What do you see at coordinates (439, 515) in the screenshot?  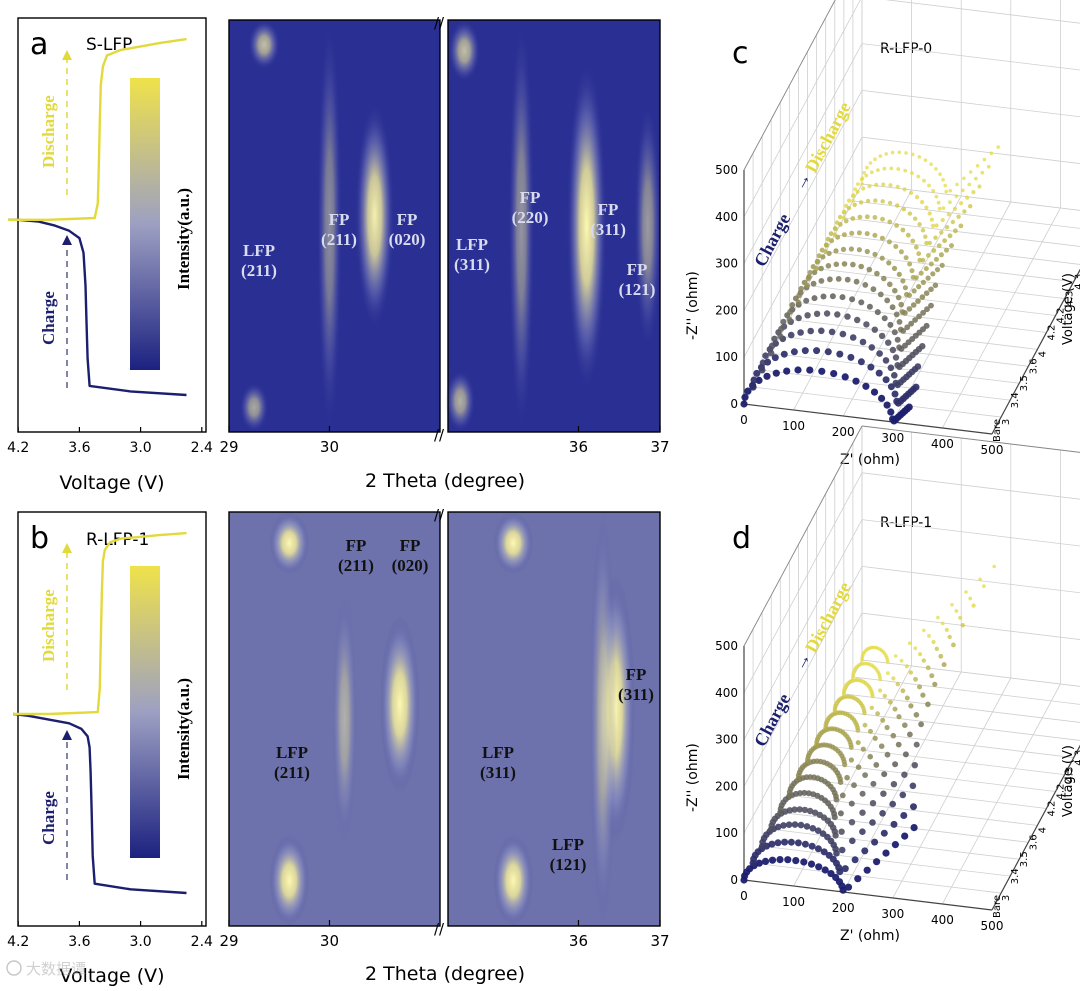 I see `panel-b-break-top: //` at bounding box center [439, 515].